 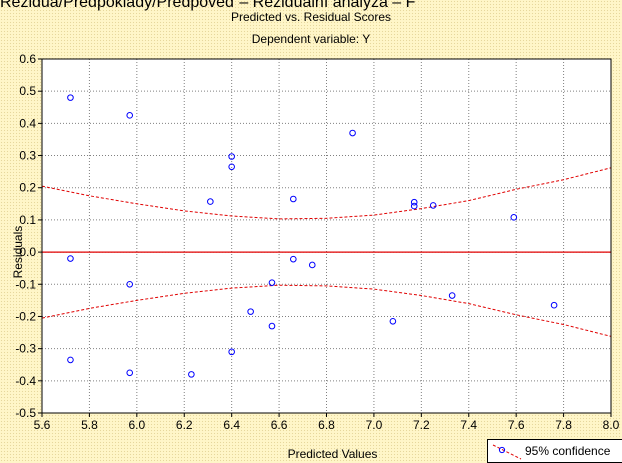 I want to click on x-tick-label: 7.2, so click(x=421, y=425).